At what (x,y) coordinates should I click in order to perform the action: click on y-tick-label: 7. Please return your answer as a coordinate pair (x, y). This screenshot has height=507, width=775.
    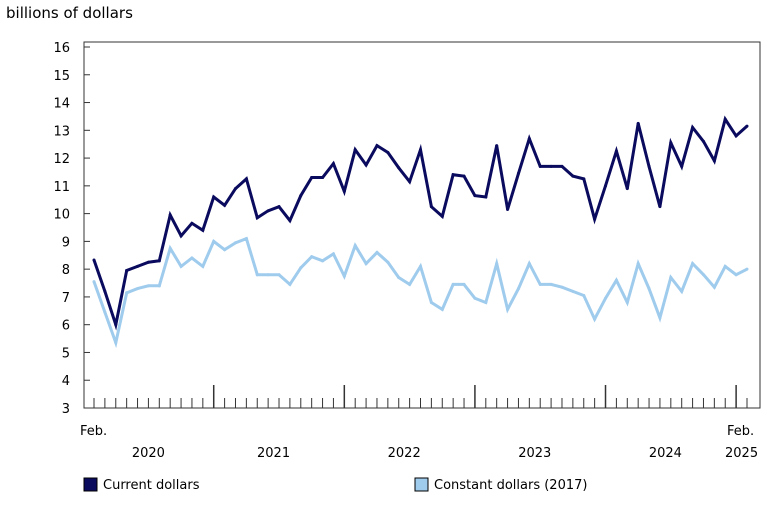
    Looking at the image, I should click on (66, 298).